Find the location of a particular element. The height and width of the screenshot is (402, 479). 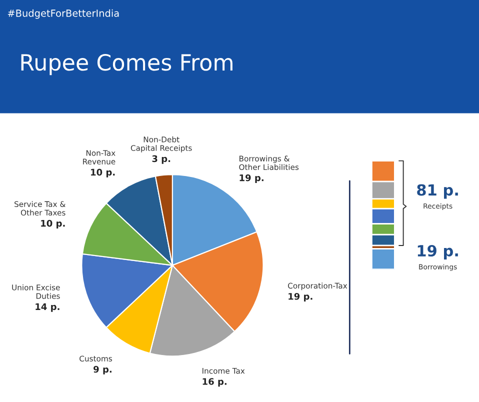

data-label: 9 p. is located at coordinates (103, 370).